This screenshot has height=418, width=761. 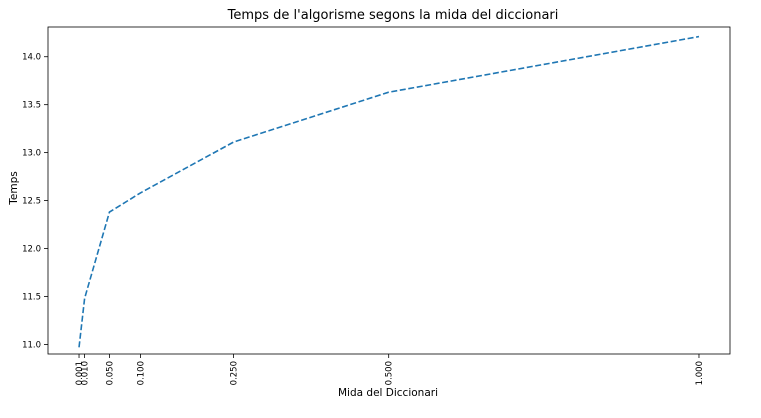 What do you see at coordinates (110, 373) in the screenshot?
I see `x-tick-label: 0.050` at bounding box center [110, 373].